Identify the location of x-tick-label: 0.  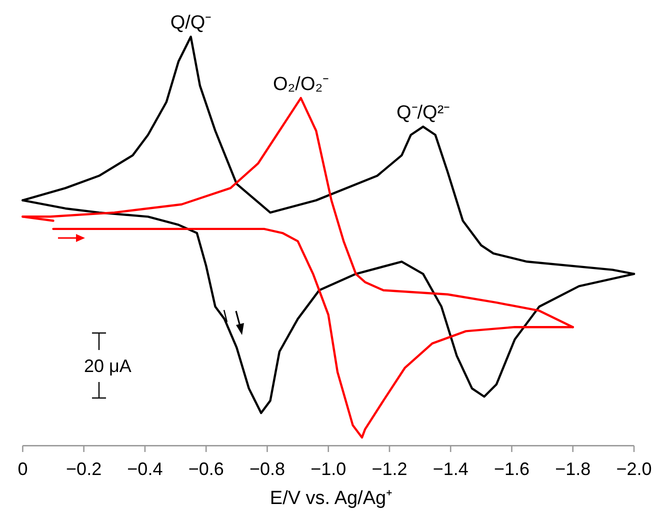
(23, 469).